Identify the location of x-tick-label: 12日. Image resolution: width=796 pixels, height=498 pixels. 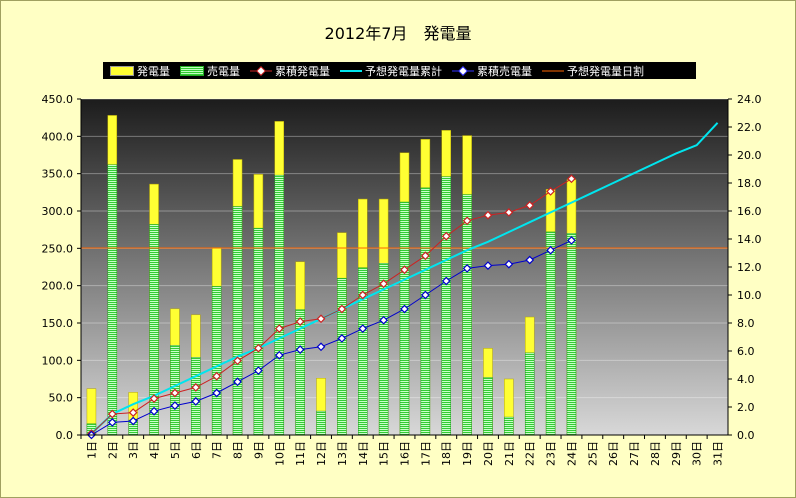
(321, 453).